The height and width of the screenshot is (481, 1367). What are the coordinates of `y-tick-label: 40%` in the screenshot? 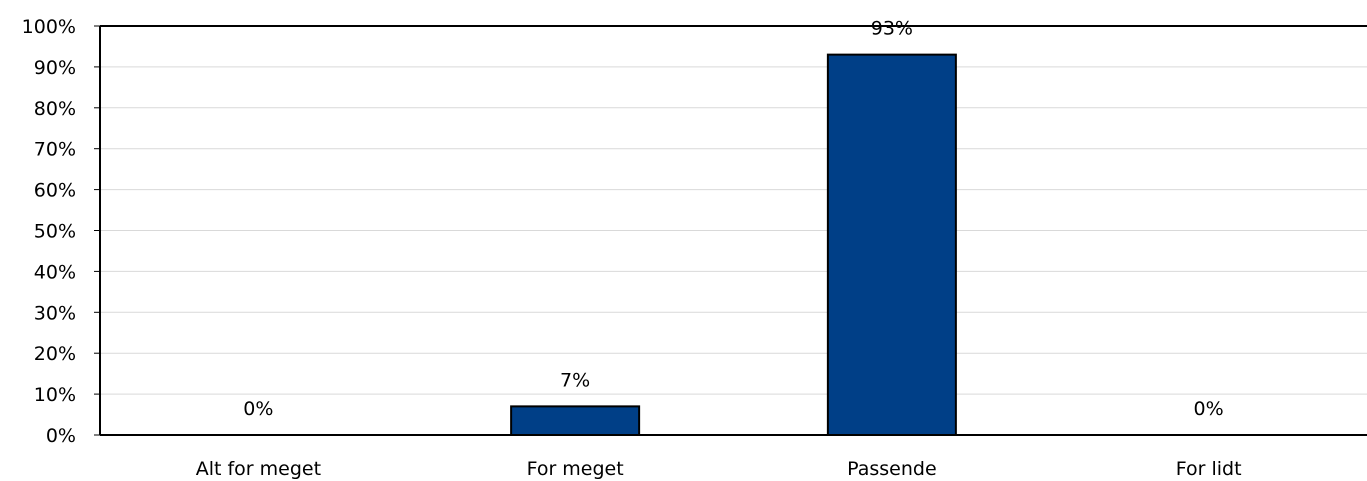 It's located at (55, 272).